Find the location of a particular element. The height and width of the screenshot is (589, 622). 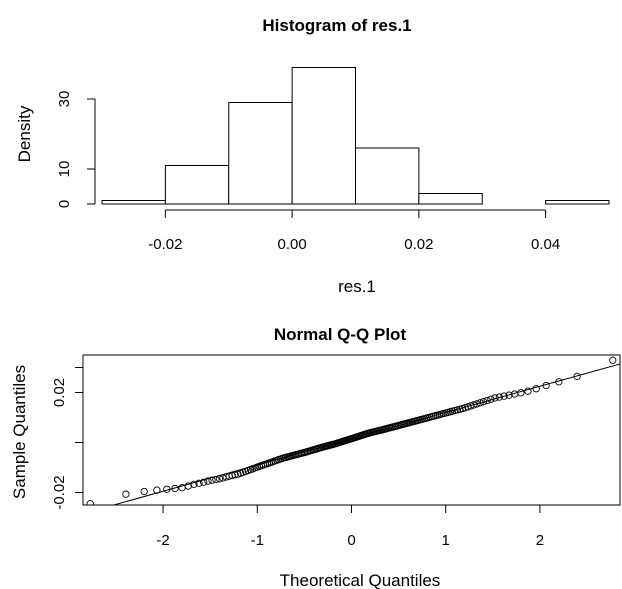

histogram-y-axis: 0 10 30 is located at coordinates (76, 149).